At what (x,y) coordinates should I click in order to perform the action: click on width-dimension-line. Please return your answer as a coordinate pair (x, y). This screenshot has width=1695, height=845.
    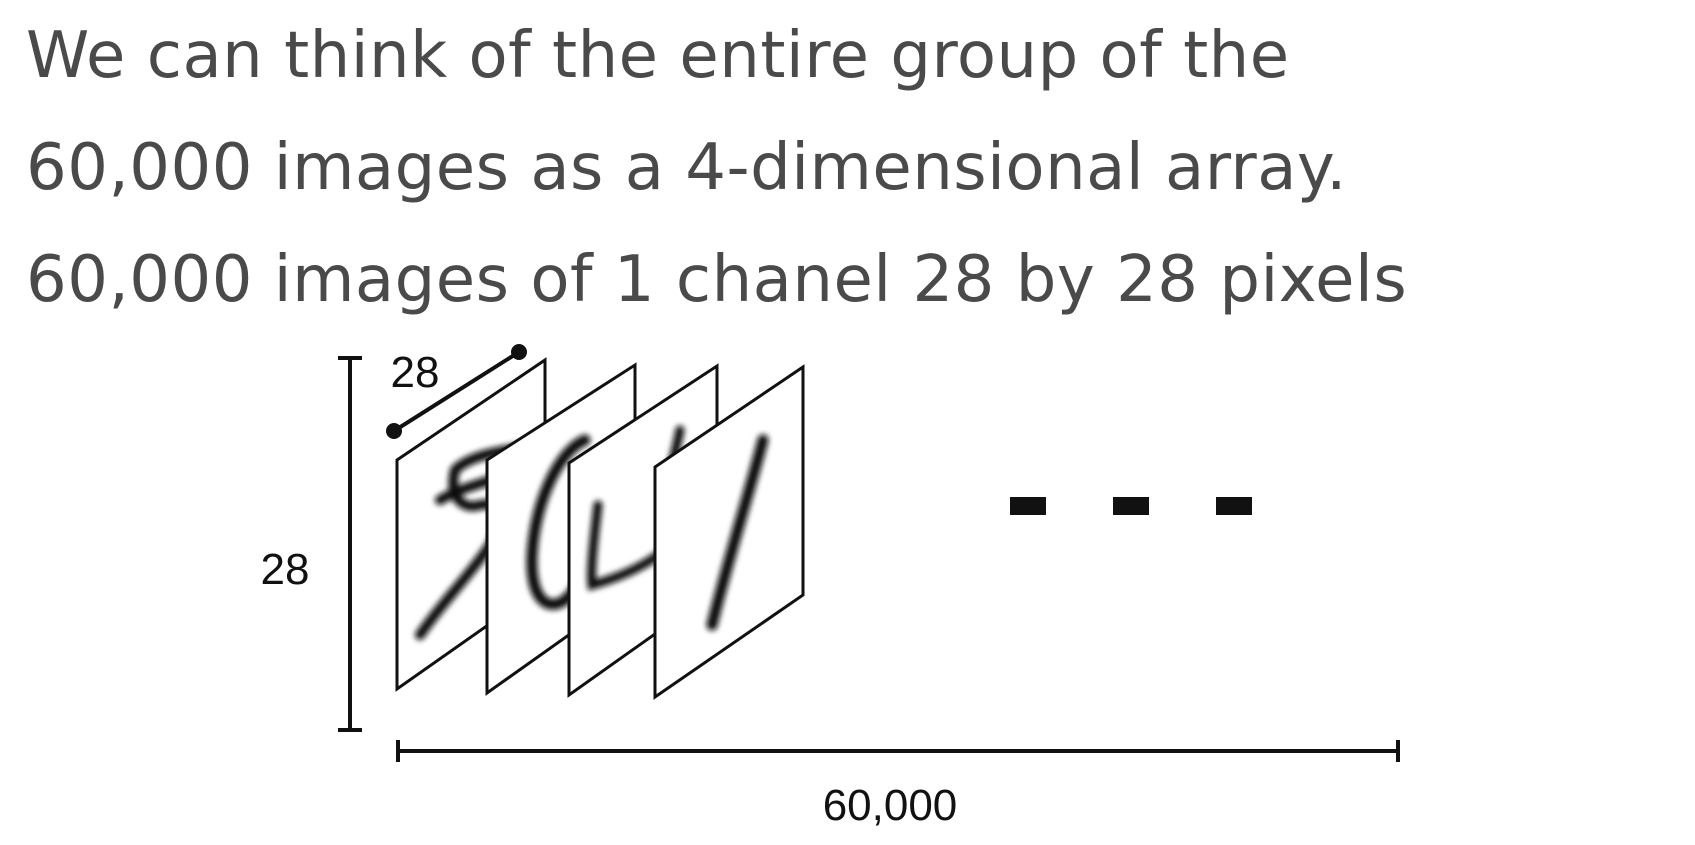
    Looking at the image, I should click on (456, 391).